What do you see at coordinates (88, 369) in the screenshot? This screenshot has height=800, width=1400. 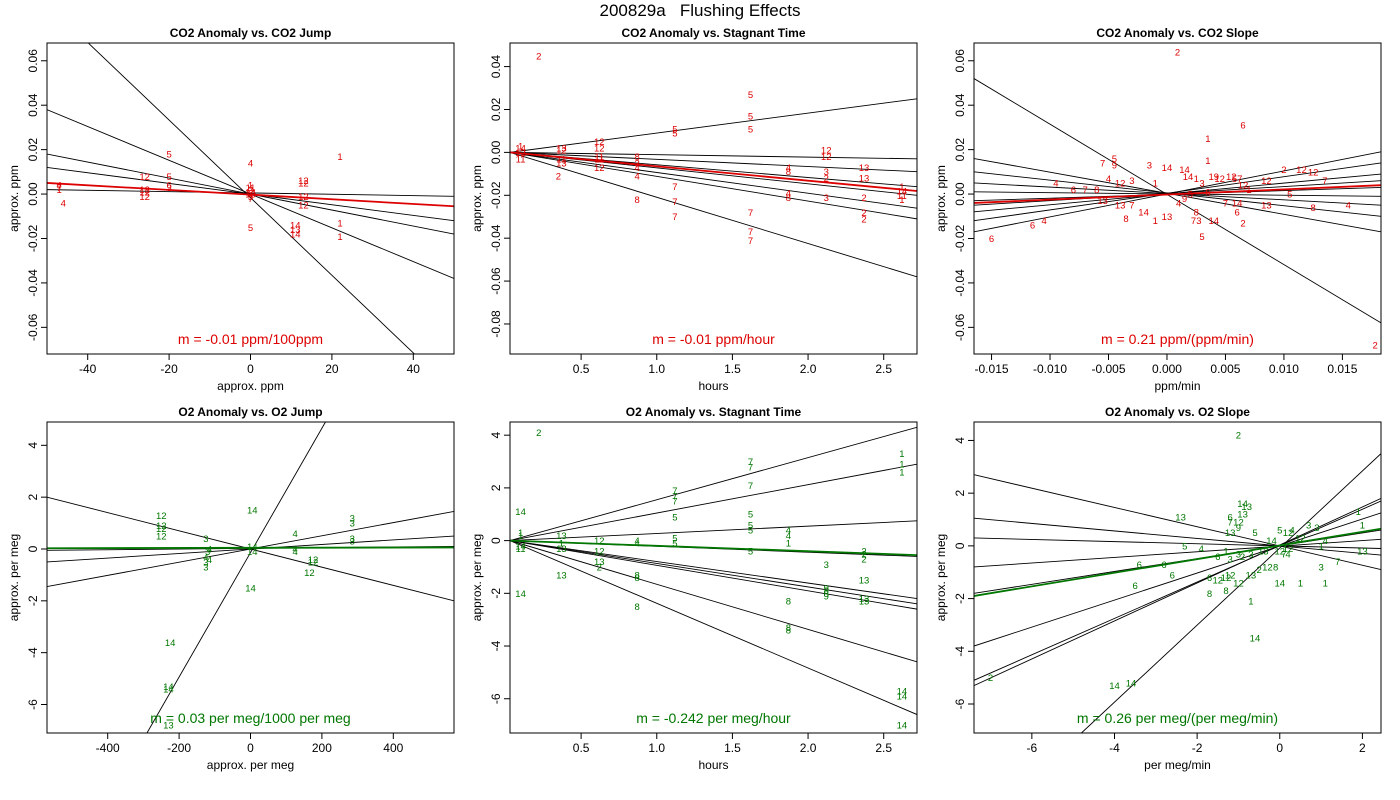 I see `x-tick-label: -40` at bounding box center [88, 369].